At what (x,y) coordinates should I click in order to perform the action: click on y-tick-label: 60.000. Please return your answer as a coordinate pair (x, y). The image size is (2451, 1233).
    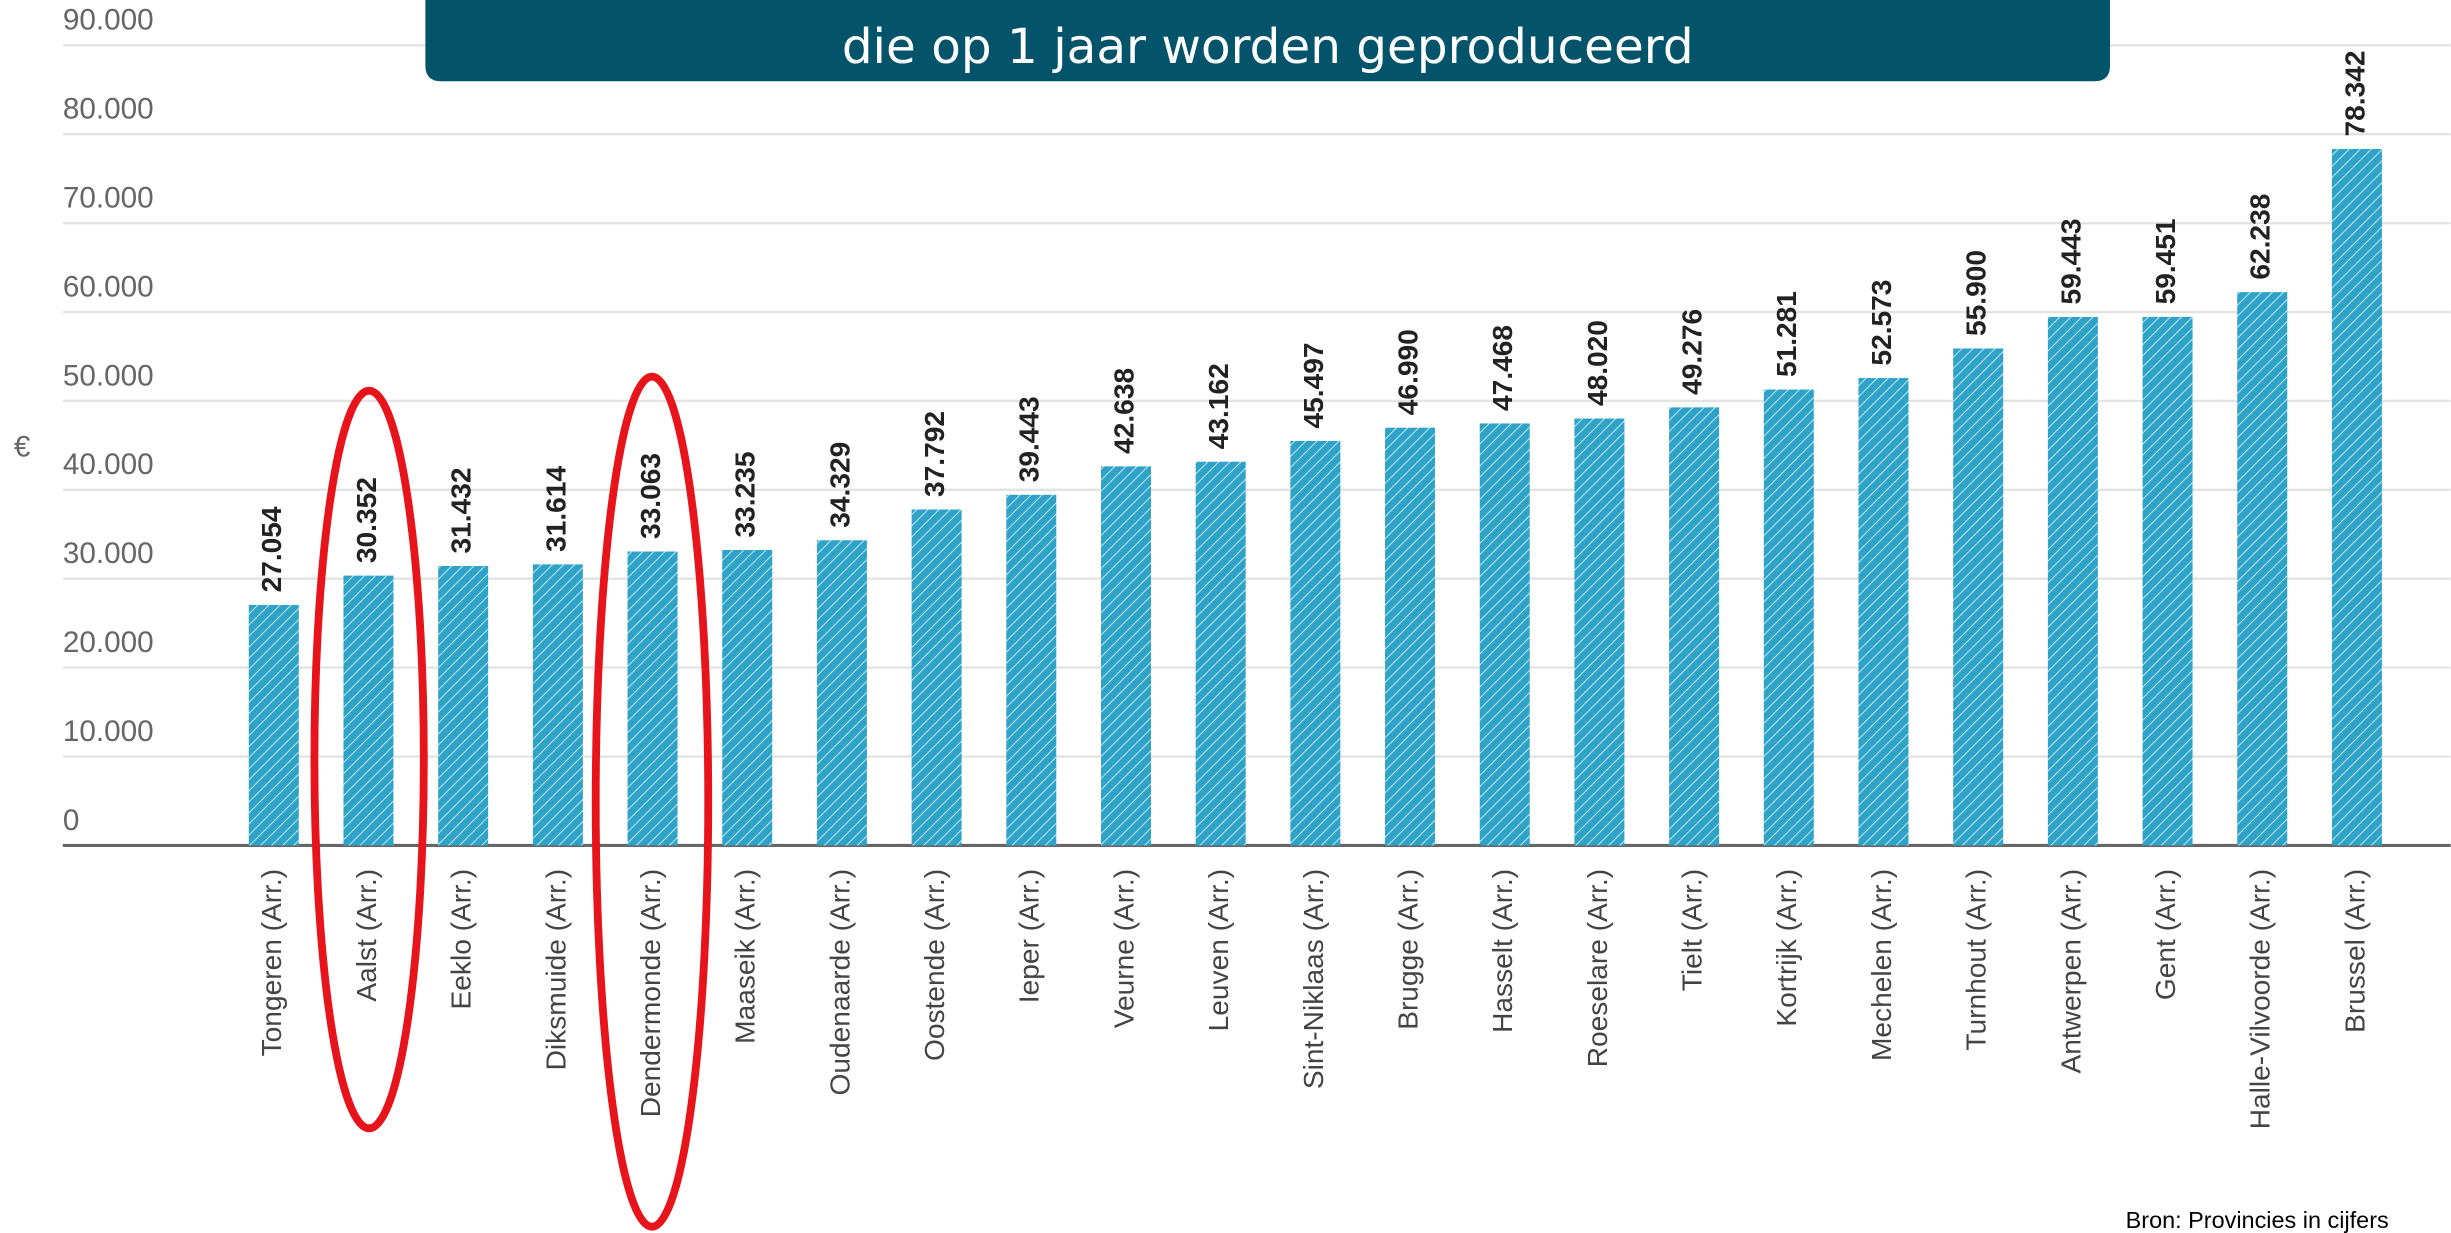
    Looking at the image, I should click on (108, 286).